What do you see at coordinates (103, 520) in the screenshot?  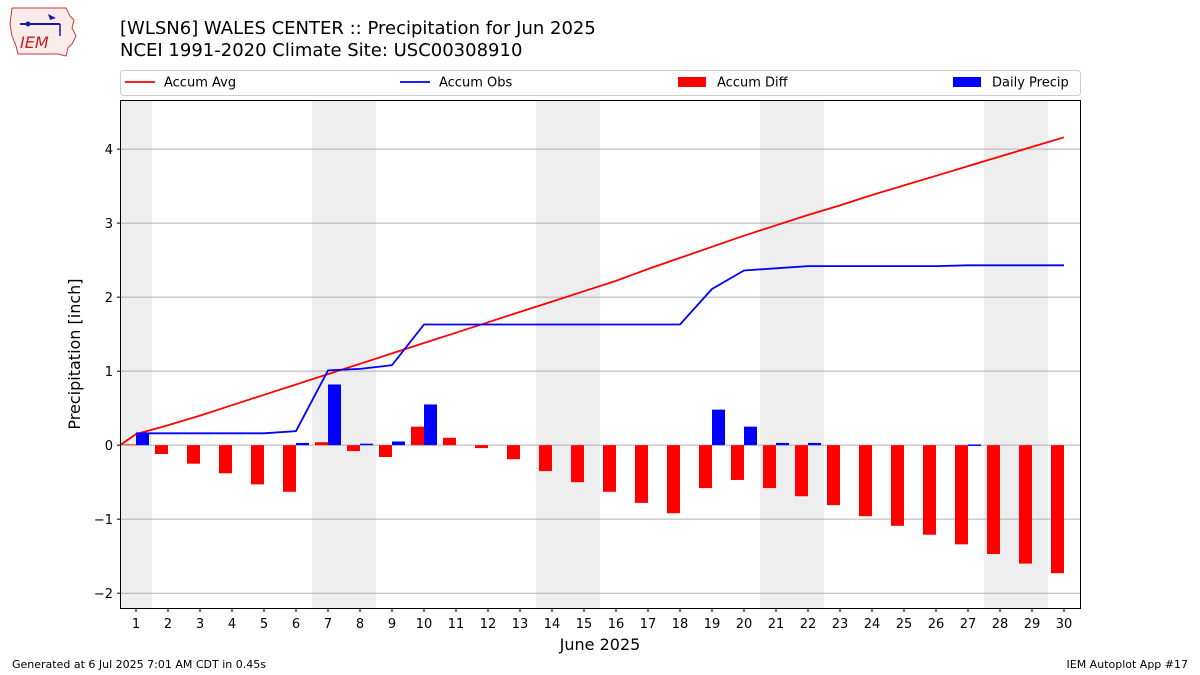 I see `y-tick-label: −1` at bounding box center [103, 520].